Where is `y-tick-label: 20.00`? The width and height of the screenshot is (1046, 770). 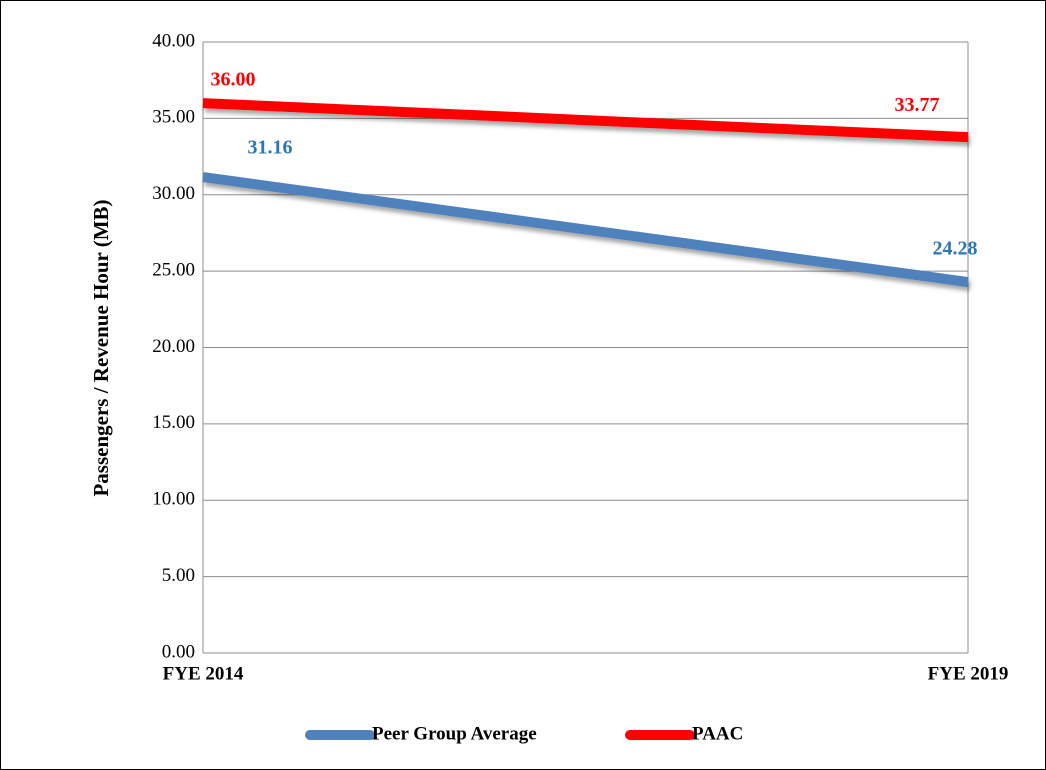
y-tick-label: 20.00 is located at coordinates (173, 346).